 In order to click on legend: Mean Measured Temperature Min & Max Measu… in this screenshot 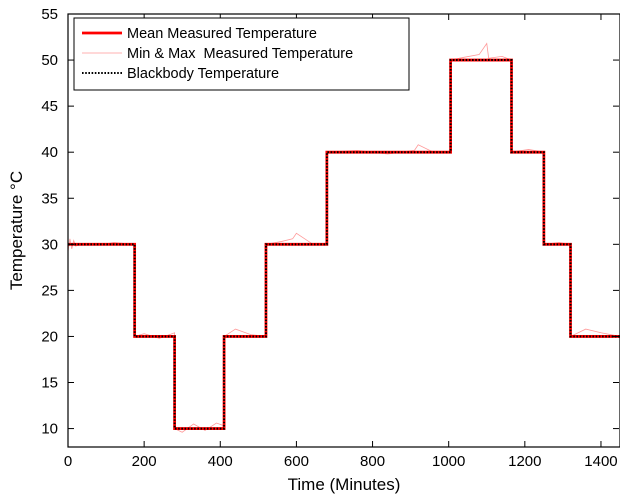, I will do `click(241, 54)`.